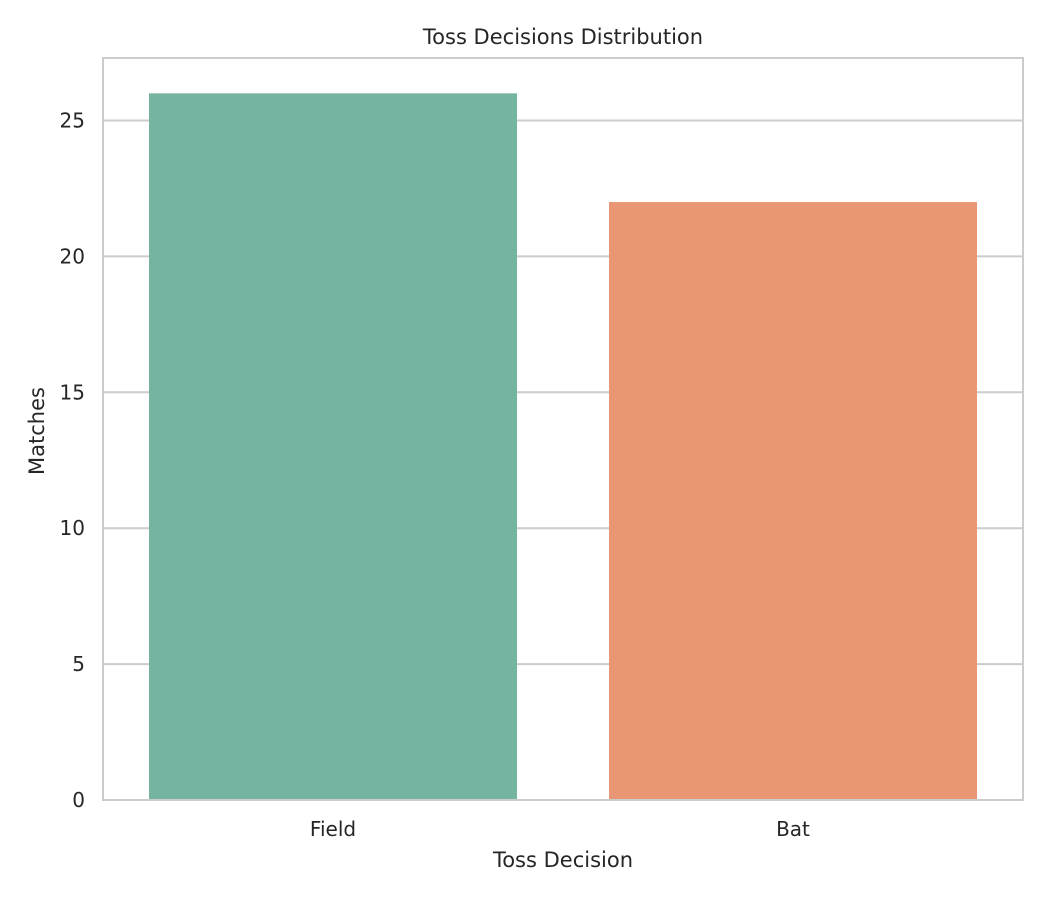  What do you see at coordinates (78, 800) in the screenshot?
I see `y-tick-label: 0` at bounding box center [78, 800].